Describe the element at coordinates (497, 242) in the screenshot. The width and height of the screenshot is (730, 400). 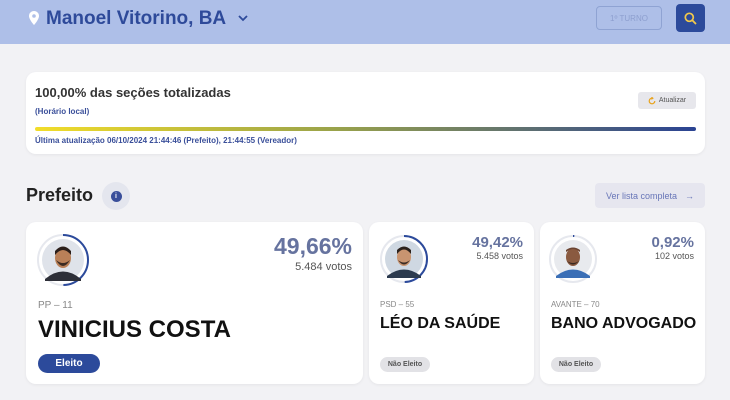
I see `candidate-percent: 49,42%` at that location.